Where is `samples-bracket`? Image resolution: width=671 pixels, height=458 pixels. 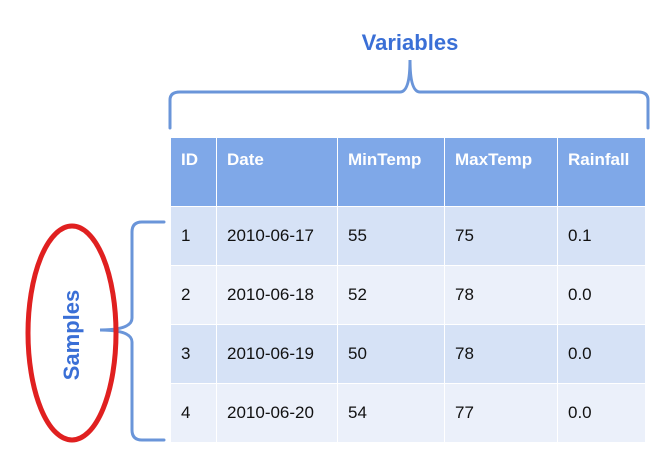 samples-bracket is located at coordinates (132, 331).